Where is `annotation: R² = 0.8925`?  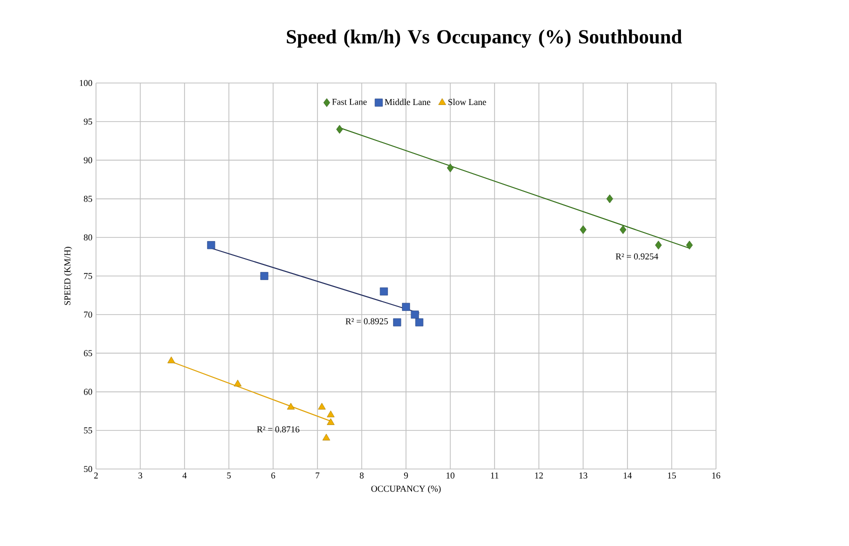
annotation: R² = 0.8925 is located at coordinates (367, 321).